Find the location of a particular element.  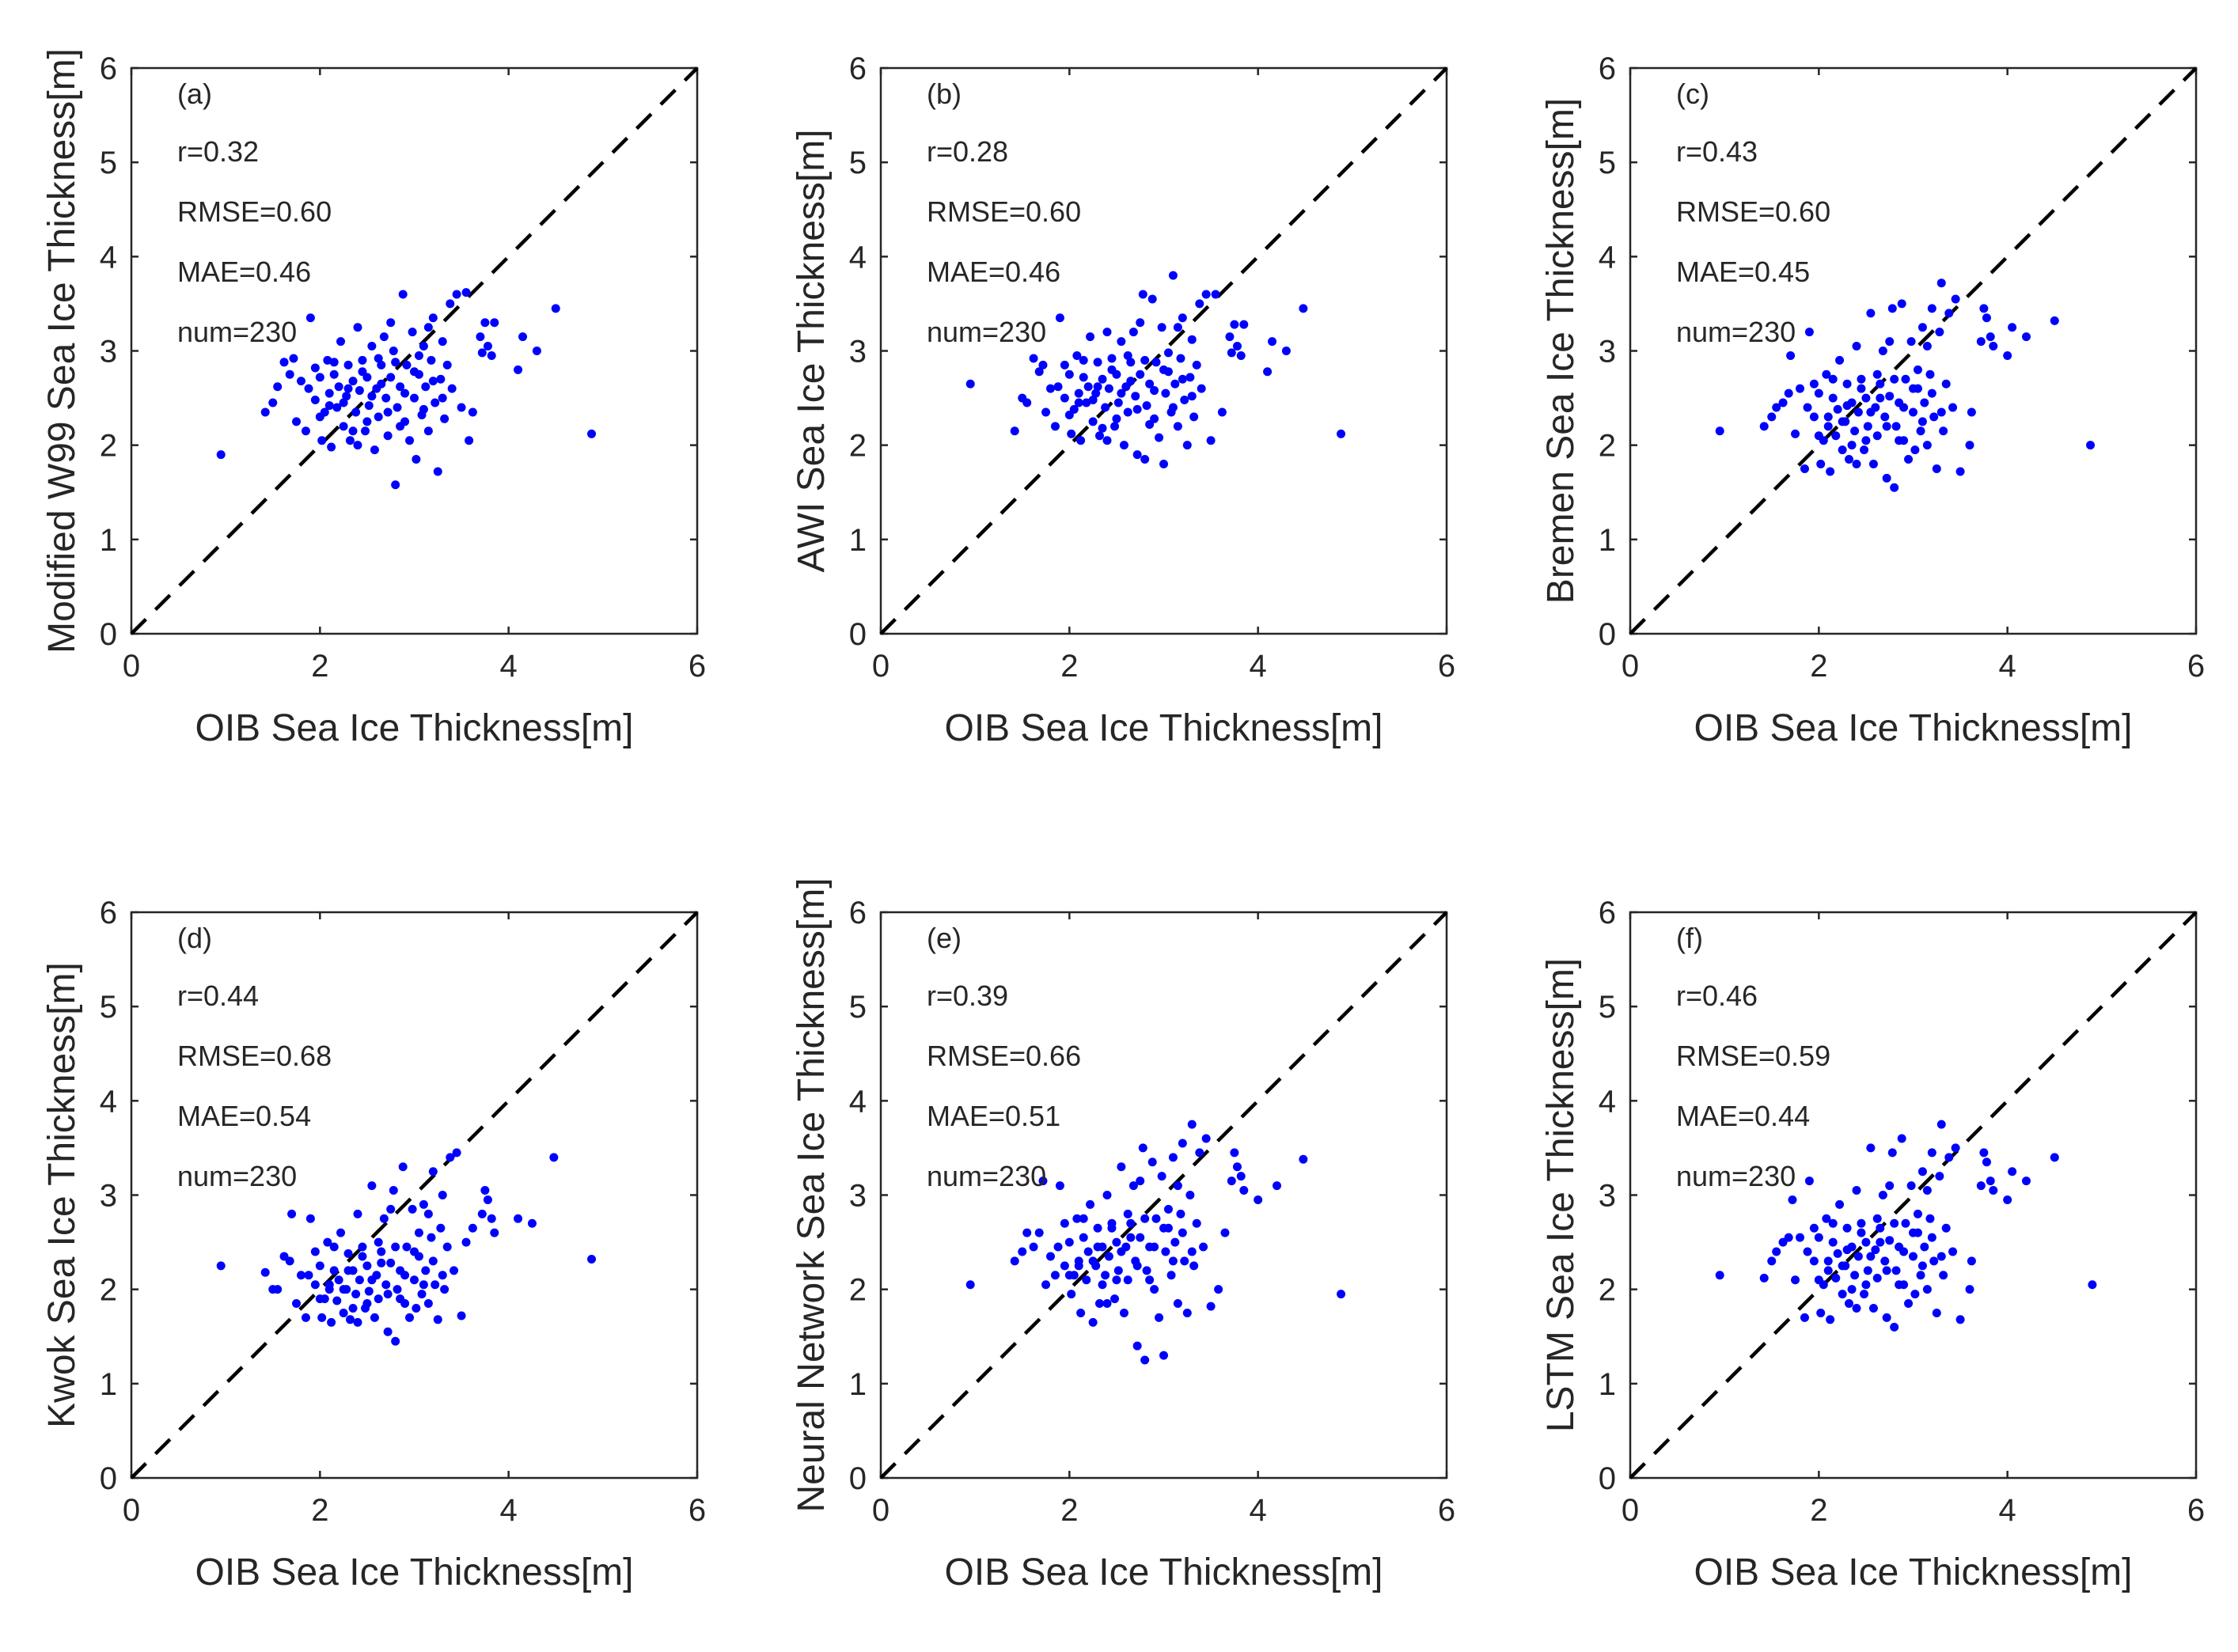

stat-mae: MAE=0.46 is located at coordinates (244, 272).